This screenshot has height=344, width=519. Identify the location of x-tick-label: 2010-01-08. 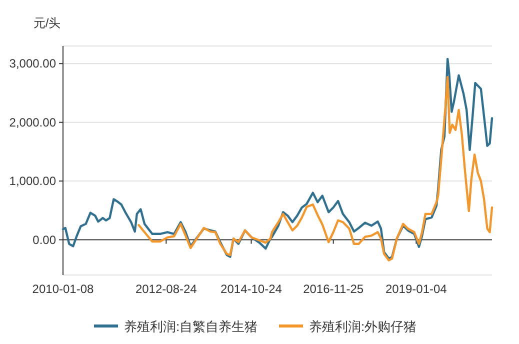
(63, 289).